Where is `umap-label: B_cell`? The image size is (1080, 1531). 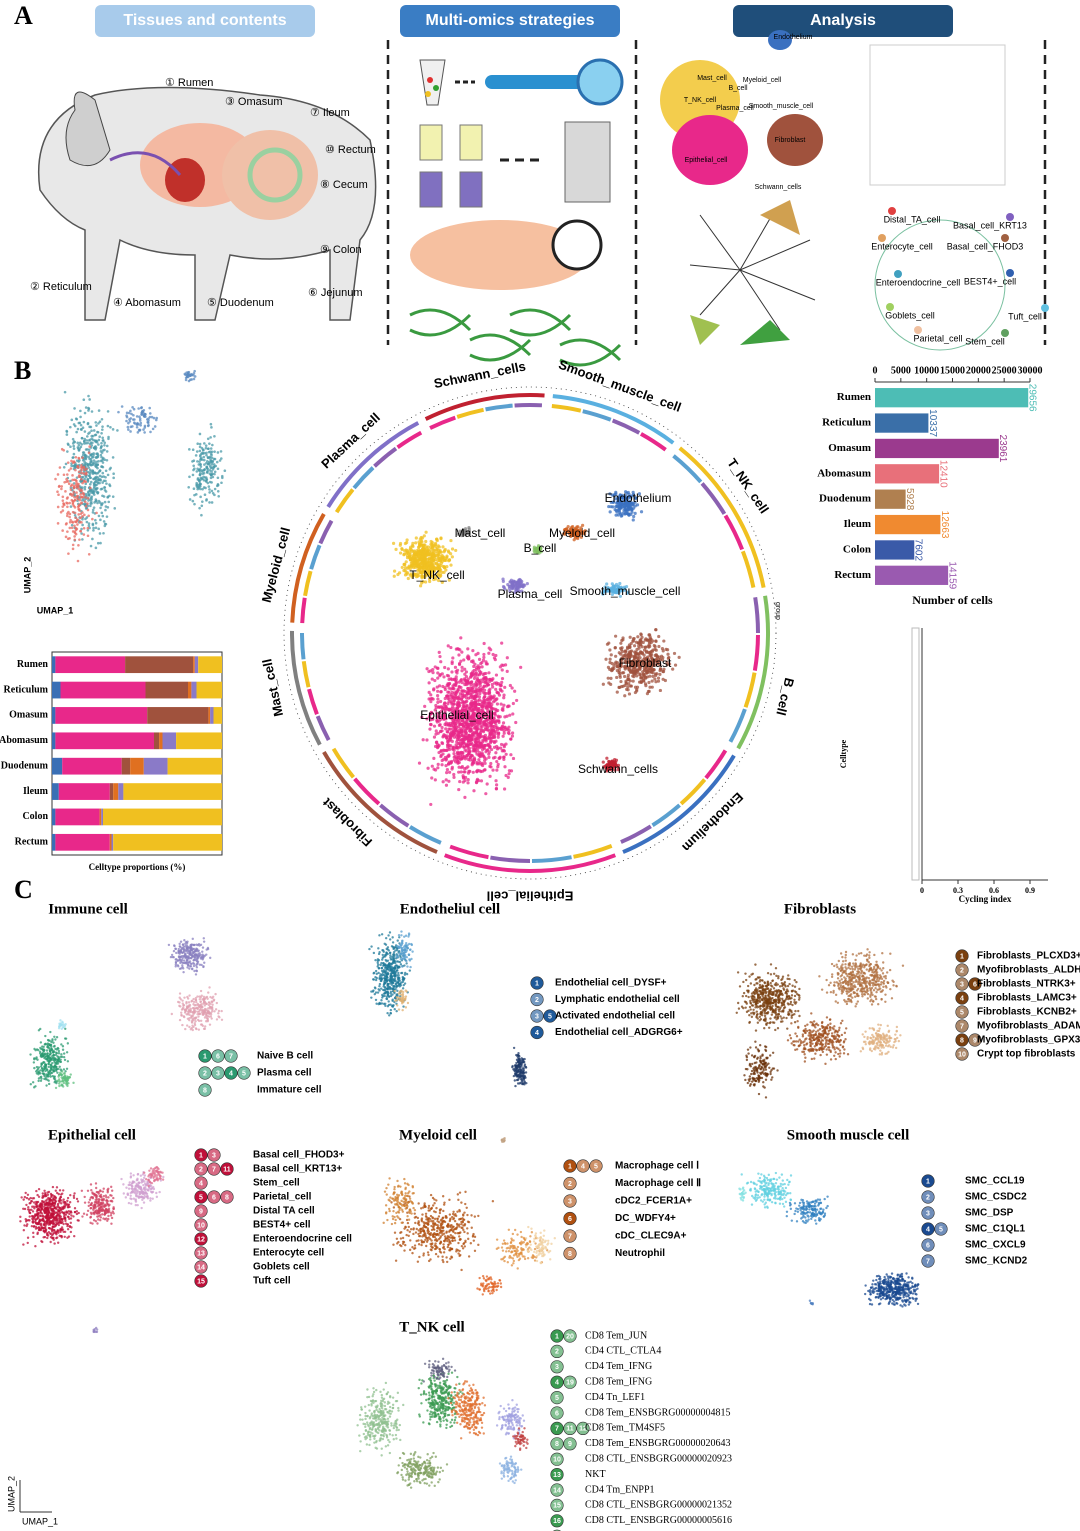 umap-label: B_cell is located at coordinates (738, 88).